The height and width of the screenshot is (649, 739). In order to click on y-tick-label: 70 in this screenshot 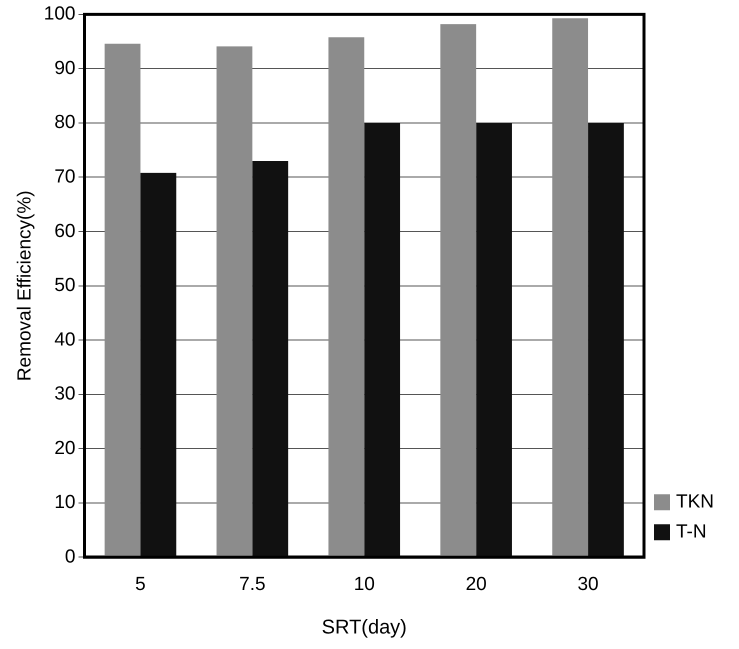, I will do `click(65, 177)`.